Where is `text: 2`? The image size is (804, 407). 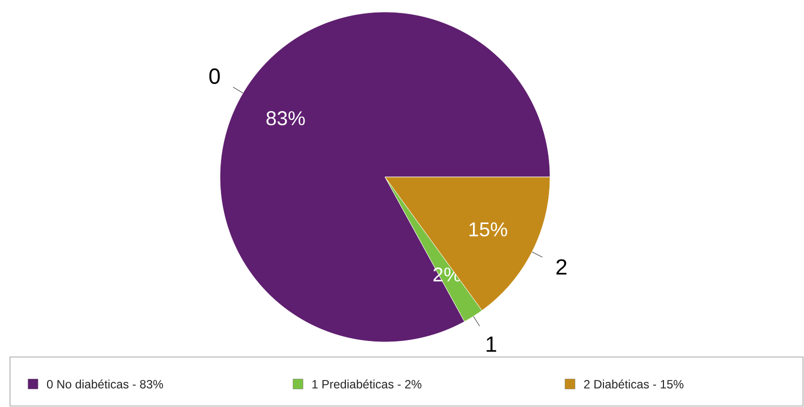
text: 2 is located at coordinates (561, 267).